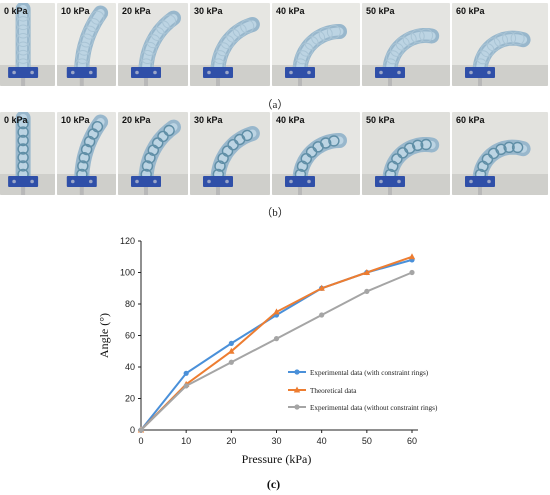 The image size is (550, 495). What do you see at coordinates (273, 484) in the screenshot?
I see `caption-c: (c)` at bounding box center [273, 484].